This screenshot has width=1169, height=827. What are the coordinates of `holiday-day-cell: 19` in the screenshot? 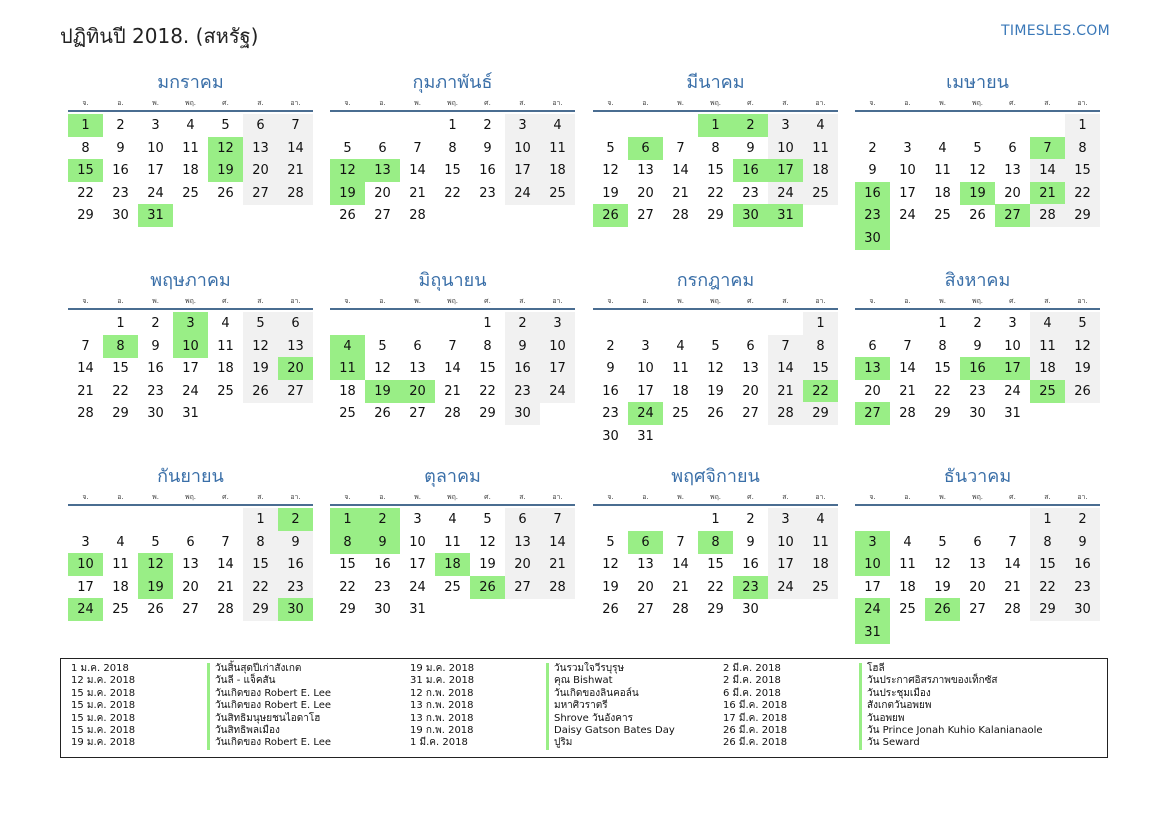 It's located at (382, 391).